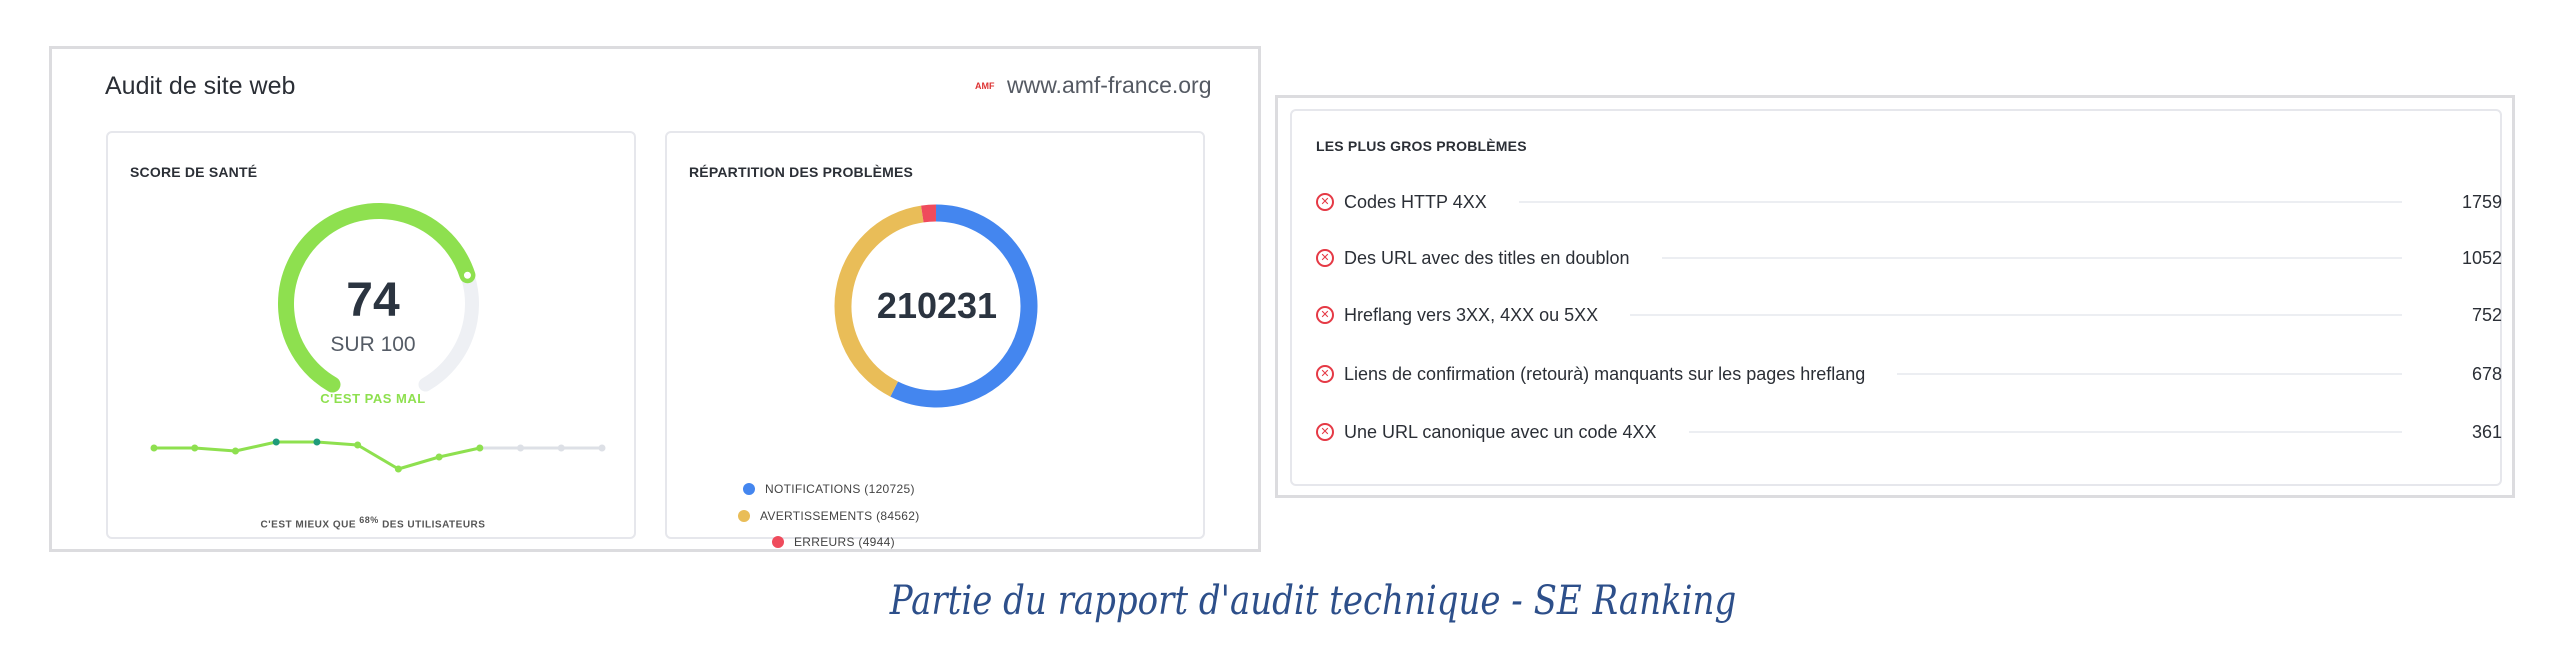 This screenshot has width=2560, height=659. I want to click on site-domain: AMF www.amf-france.org, so click(1093, 85).